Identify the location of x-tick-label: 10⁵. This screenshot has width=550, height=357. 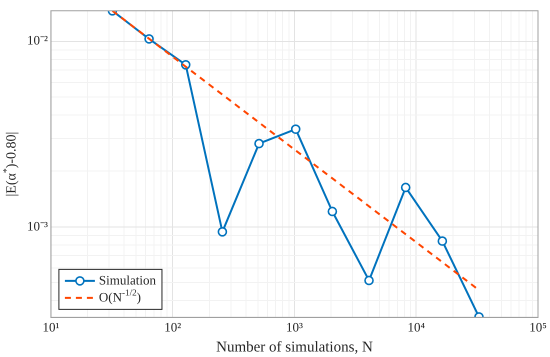
(538, 327).